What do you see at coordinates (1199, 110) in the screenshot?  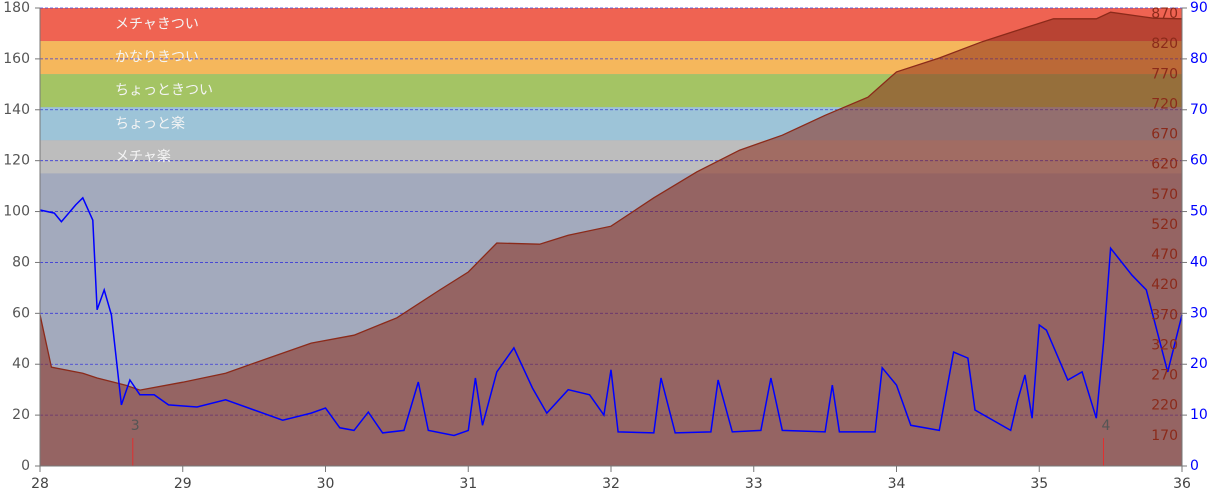 I see `y3-tick-label: 70` at bounding box center [1199, 110].